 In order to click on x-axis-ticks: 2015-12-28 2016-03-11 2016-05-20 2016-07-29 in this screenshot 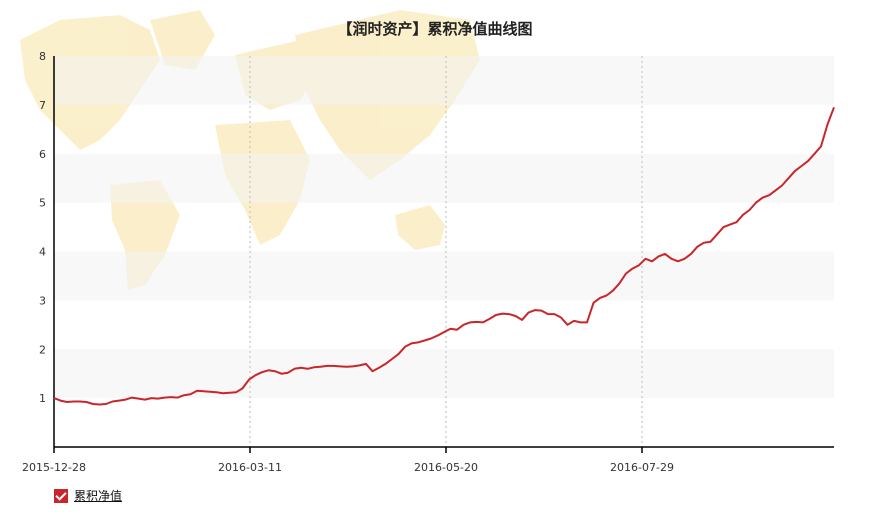, I will do `click(348, 460)`.